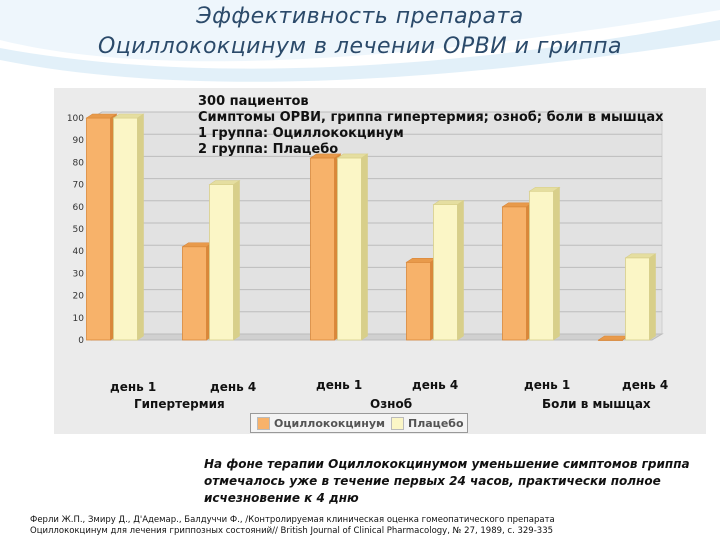 This screenshot has height=540, width=720. I want to click on bar-series1-cat3, so click(322, 249).